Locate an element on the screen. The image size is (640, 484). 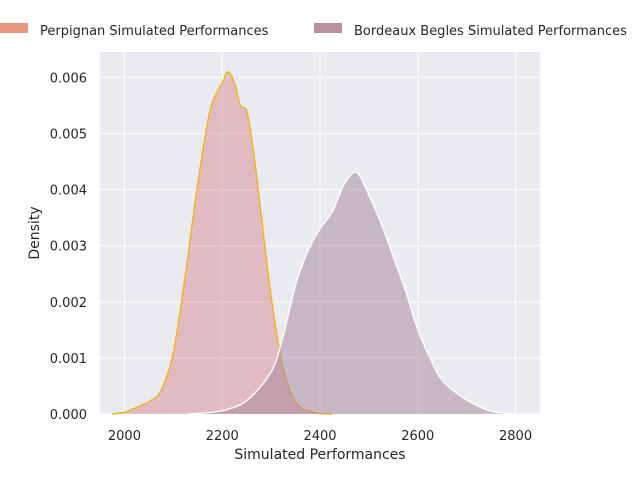
x-tick-label: 2000 is located at coordinates (124, 436).